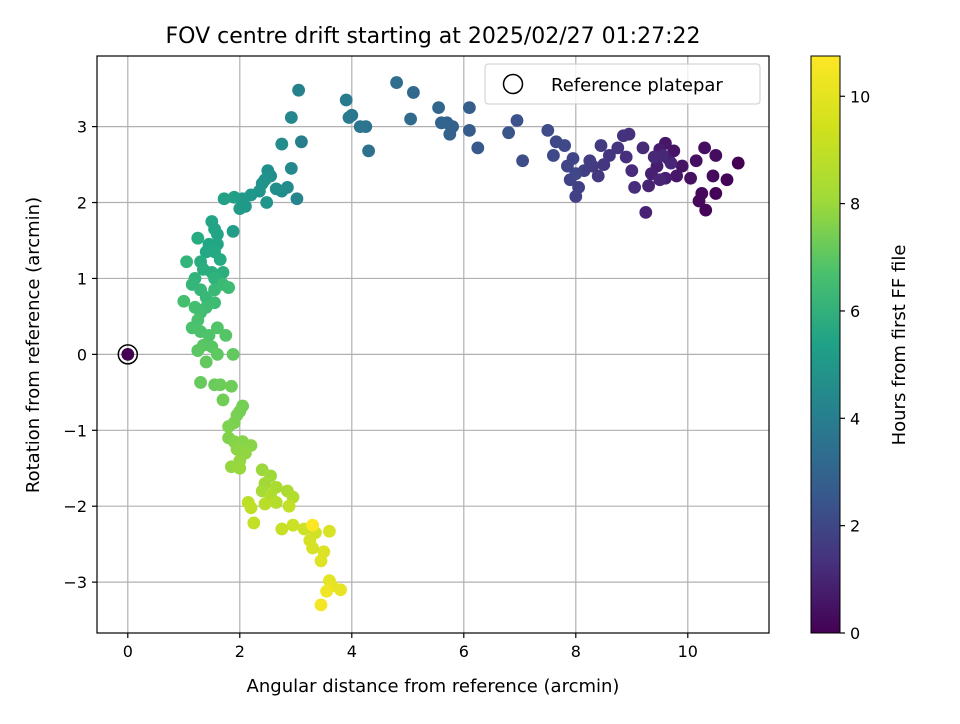  What do you see at coordinates (637, 85) in the screenshot?
I see `legend-entry-reference: Reference platepar` at bounding box center [637, 85].